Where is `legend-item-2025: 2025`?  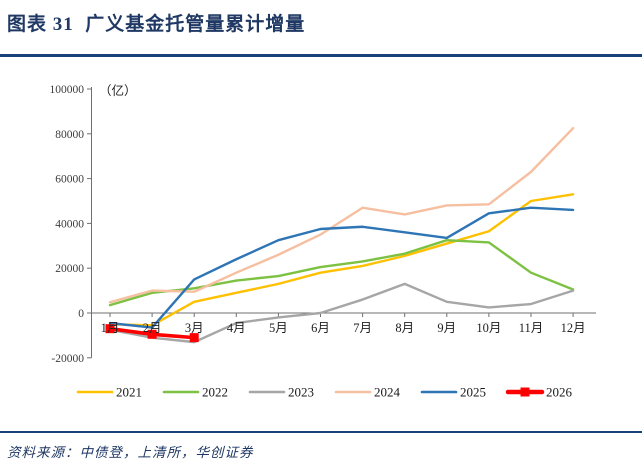 legend-item-2025: 2025 is located at coordinates (453, 392).